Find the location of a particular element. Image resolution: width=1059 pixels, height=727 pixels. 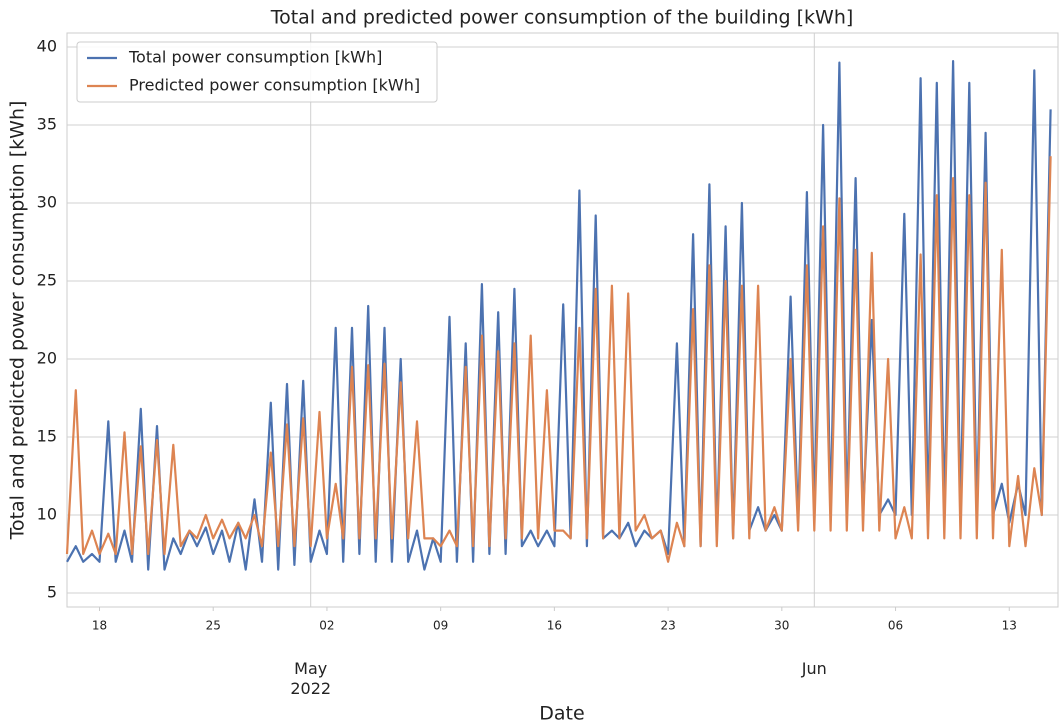

x-major-tick-label: May 2022 is located at coordinates (311, 678).